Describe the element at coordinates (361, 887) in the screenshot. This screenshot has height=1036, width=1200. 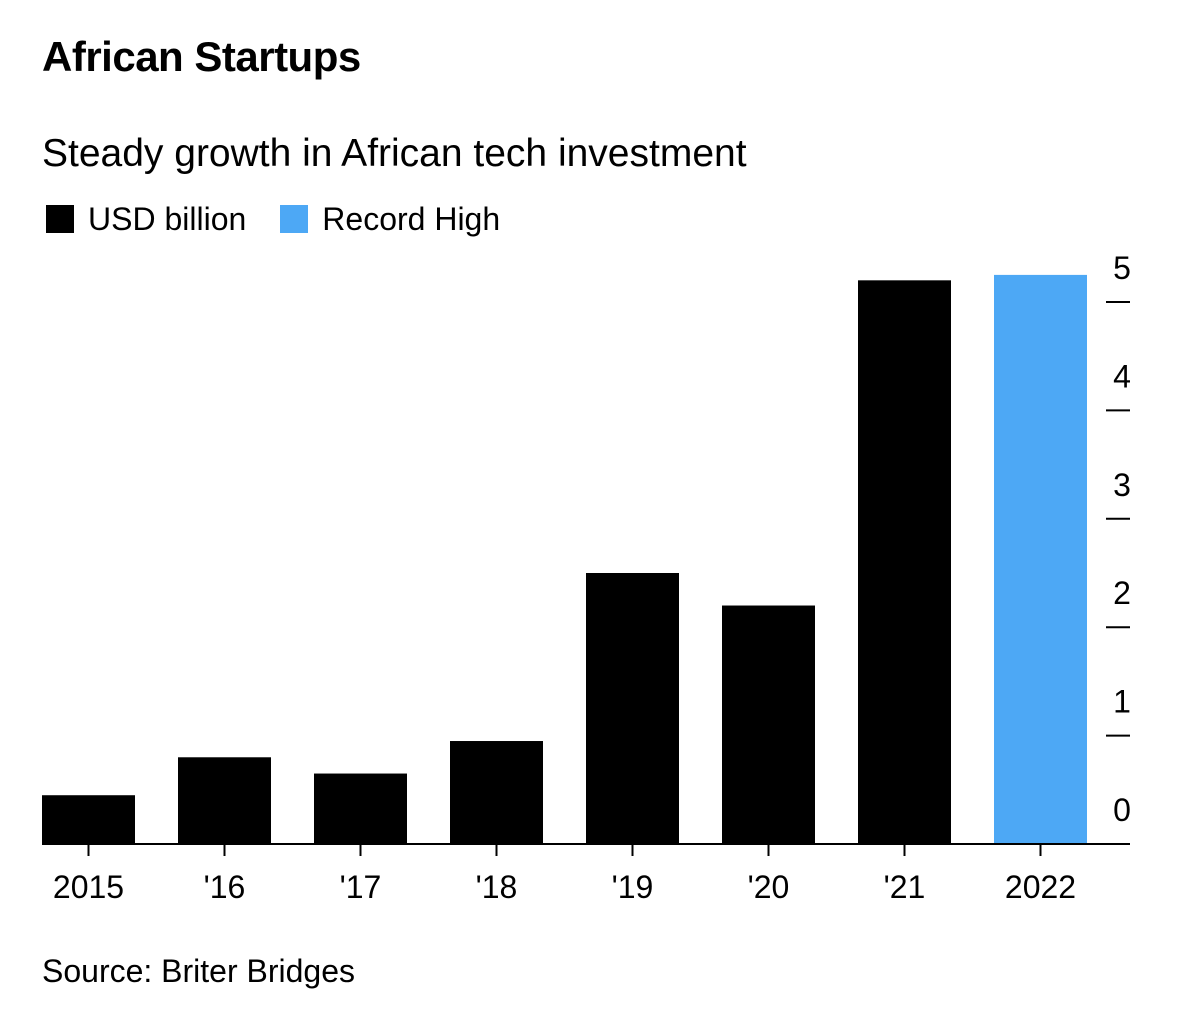
I see `x-tick-label-2: '17` at that location.